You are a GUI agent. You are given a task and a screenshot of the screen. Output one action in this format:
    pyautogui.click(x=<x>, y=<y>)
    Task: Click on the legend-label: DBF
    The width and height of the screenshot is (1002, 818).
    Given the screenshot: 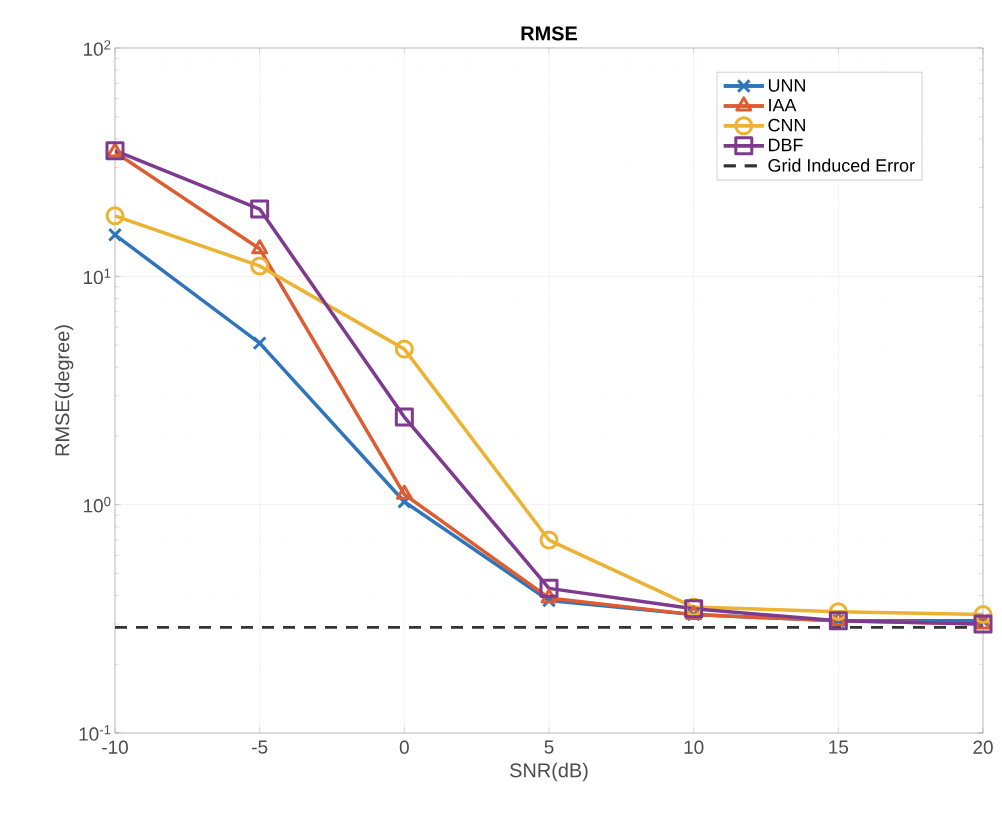 What is the action you would take?
    pyautogui.click(x=786, y=145)
    